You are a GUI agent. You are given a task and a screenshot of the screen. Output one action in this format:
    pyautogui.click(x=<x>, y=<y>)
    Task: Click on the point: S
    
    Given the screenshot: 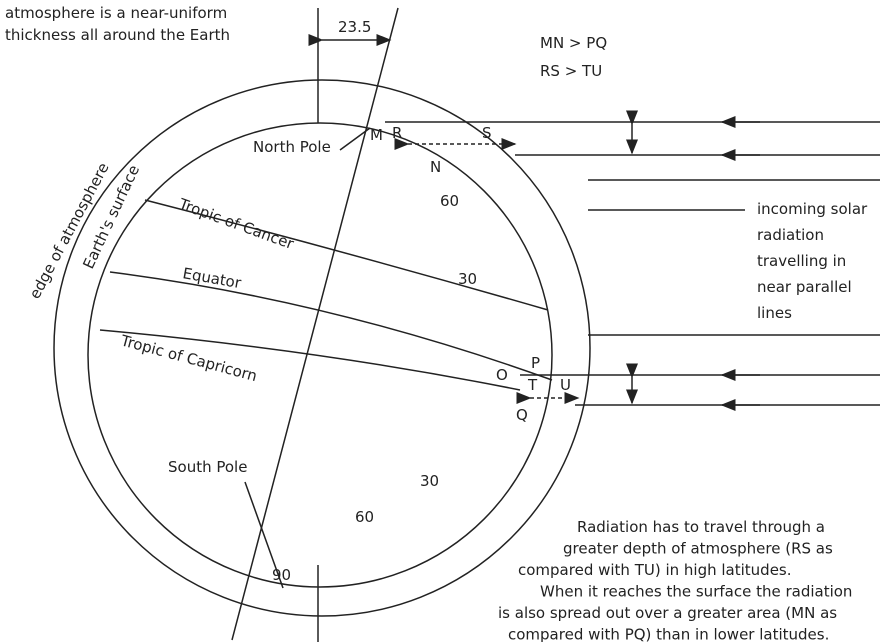 What is the action you would take?
    pyautogui.click(x=487, y=133)
    